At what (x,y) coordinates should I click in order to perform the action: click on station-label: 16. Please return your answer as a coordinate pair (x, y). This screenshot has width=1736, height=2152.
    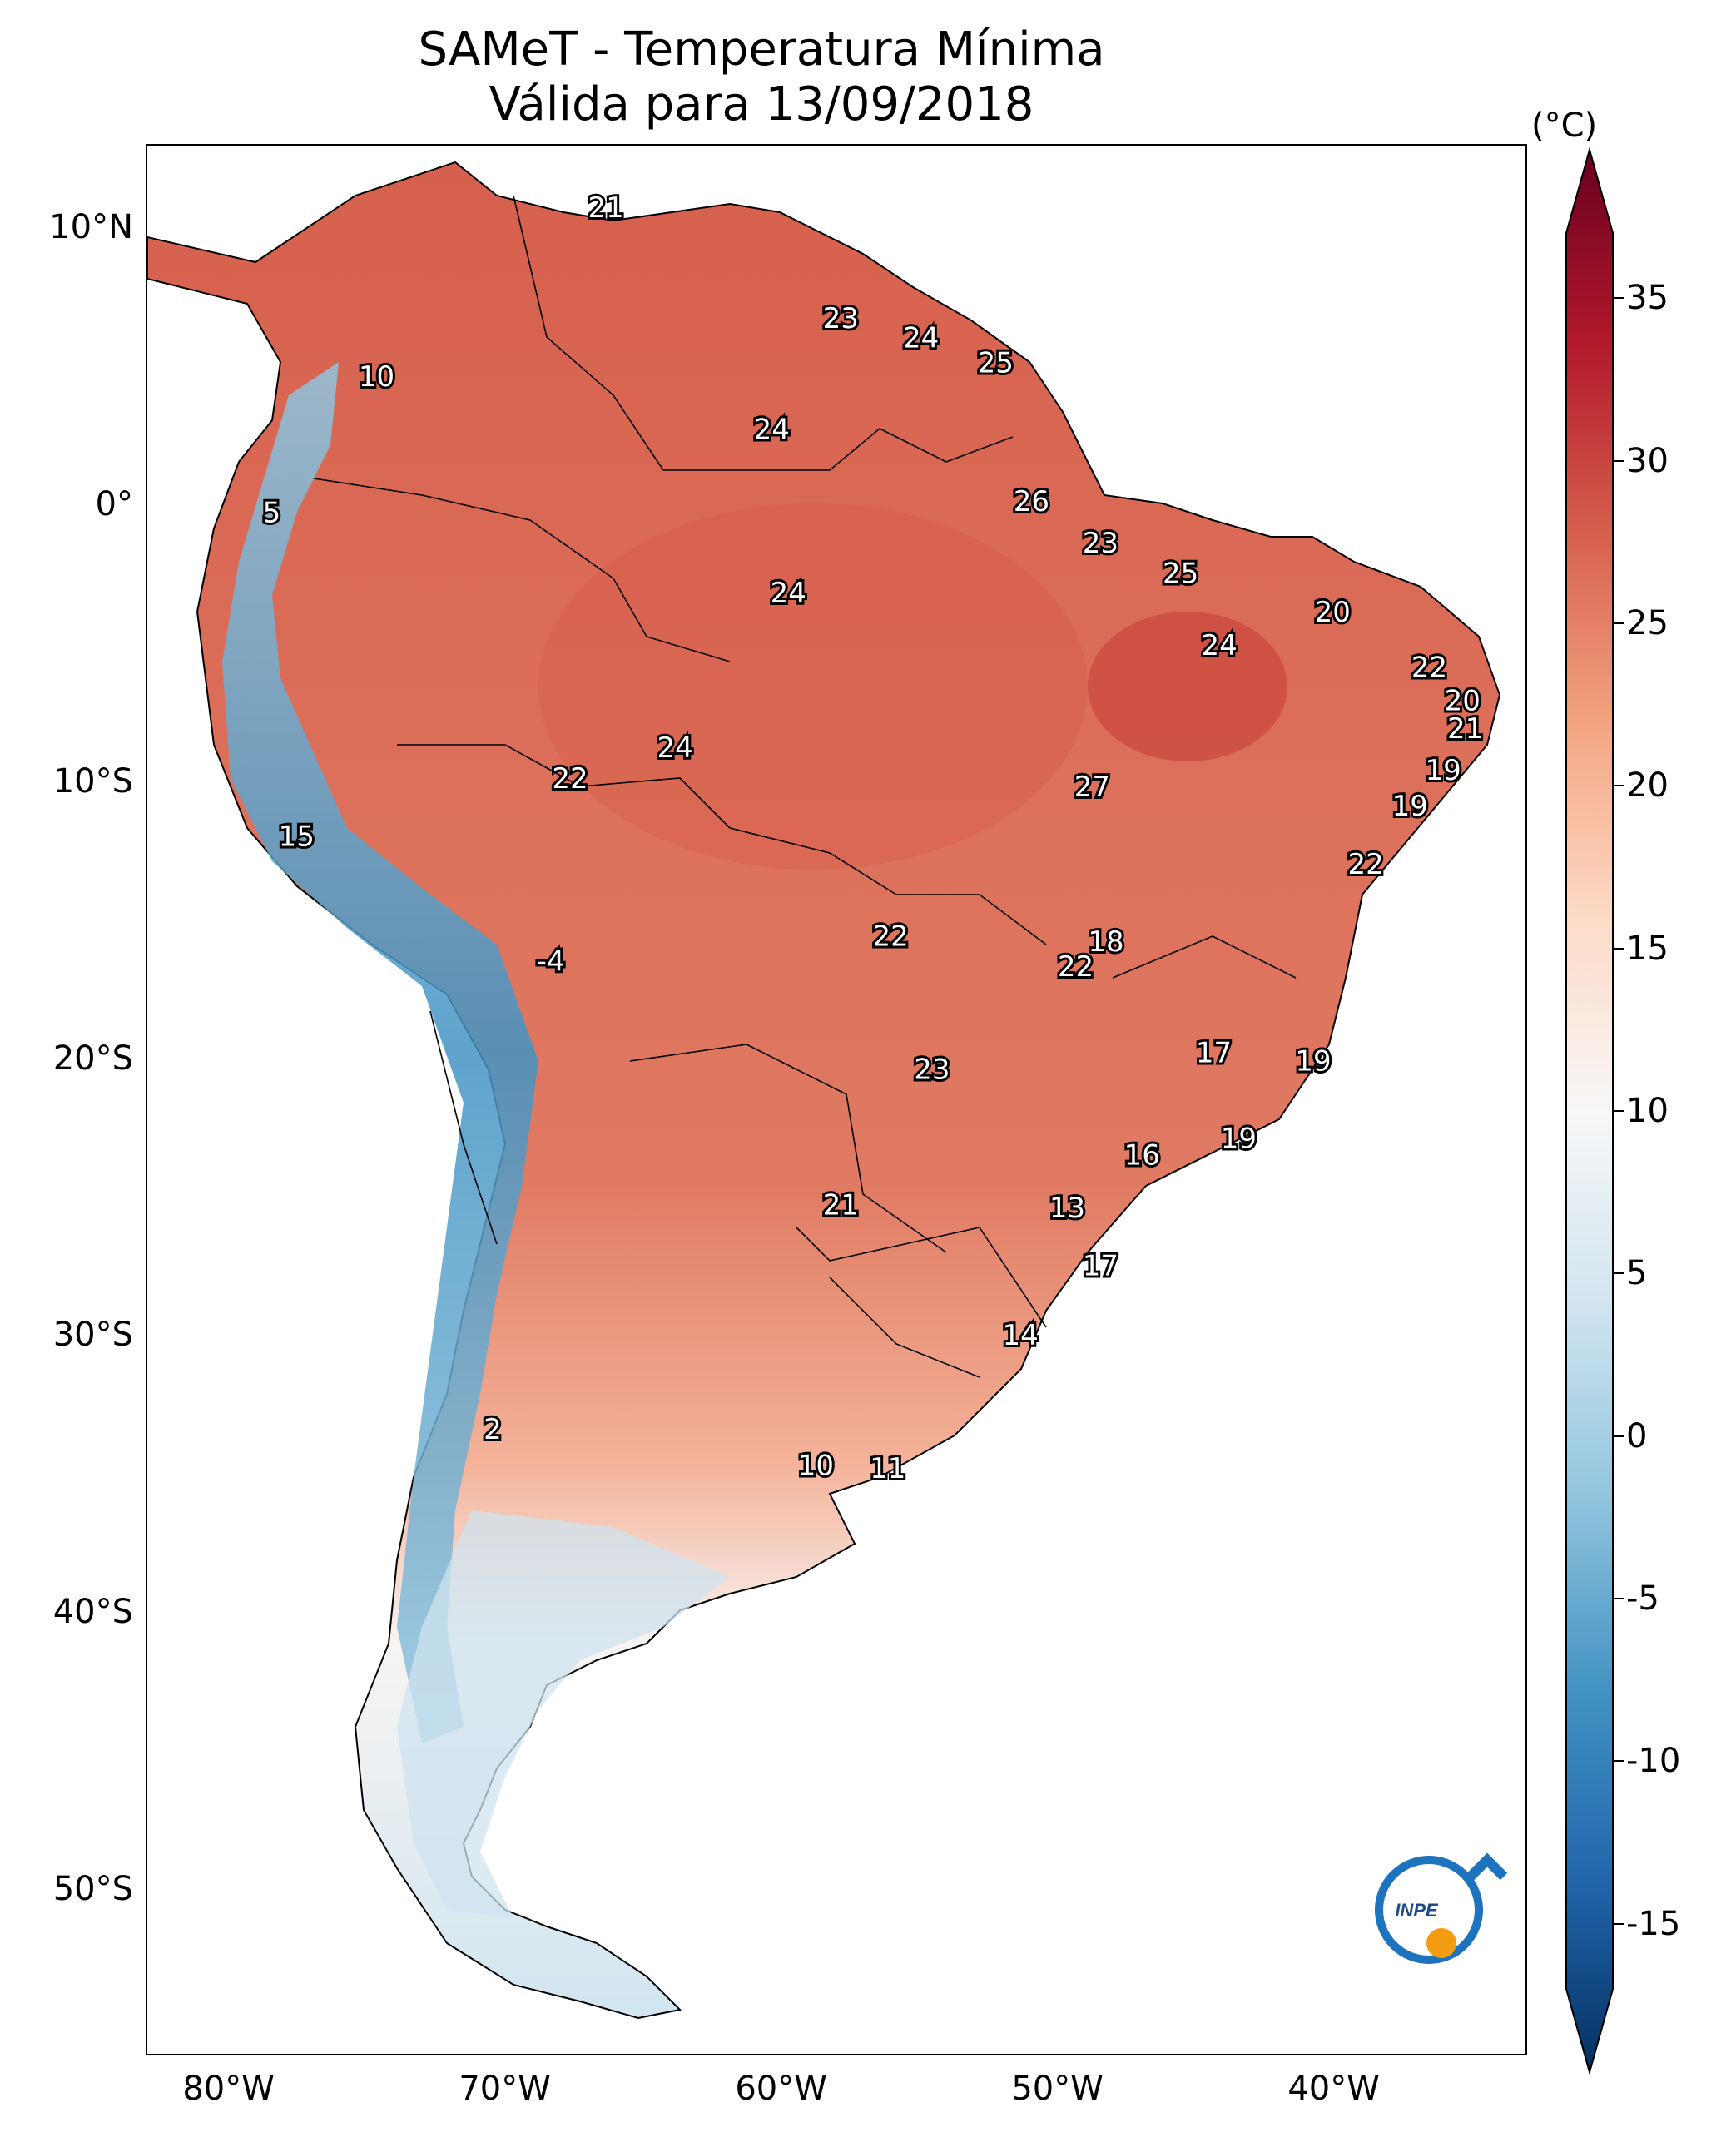
    Looking at the image, I should click on (1142, 1156).